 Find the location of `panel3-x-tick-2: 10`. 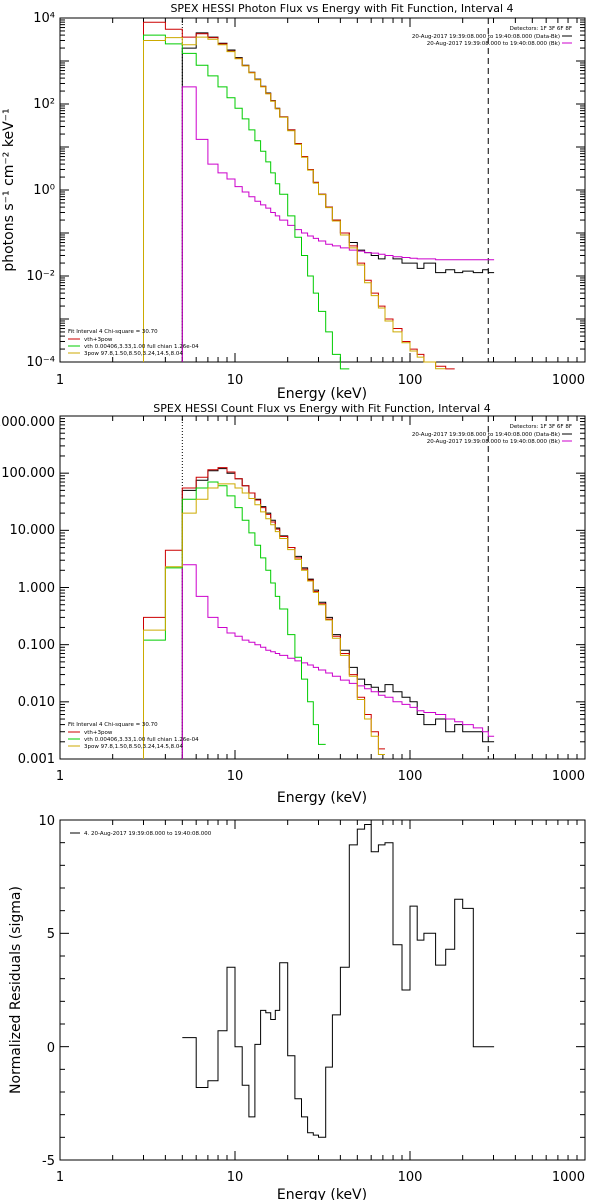

panel3-x-tick-2: 10 is located at coordinates (235, 1177).